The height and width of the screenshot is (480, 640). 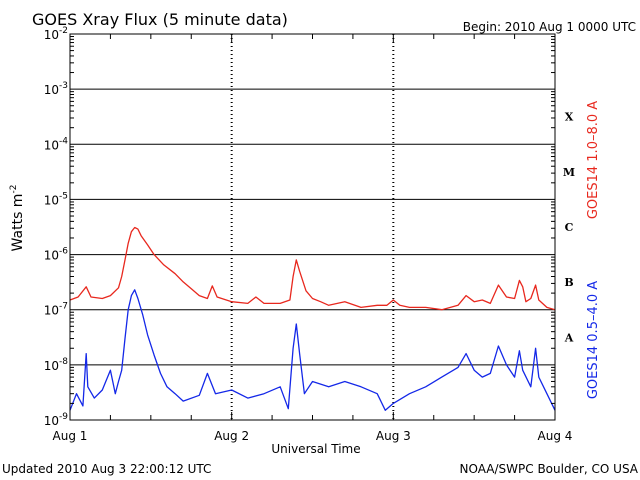 I want to click on y-tick-label: 10⁻³, so click(x=56, y=89).